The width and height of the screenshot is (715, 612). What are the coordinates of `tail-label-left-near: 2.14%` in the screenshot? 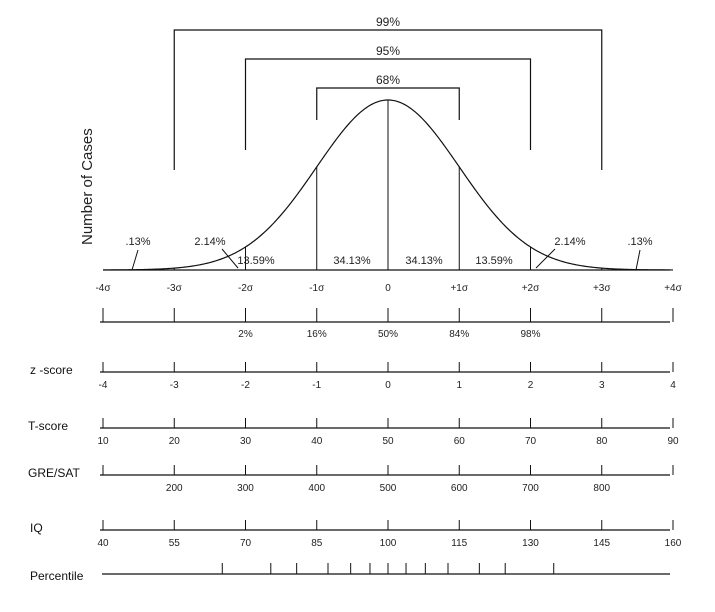 It's located at (209, 242).